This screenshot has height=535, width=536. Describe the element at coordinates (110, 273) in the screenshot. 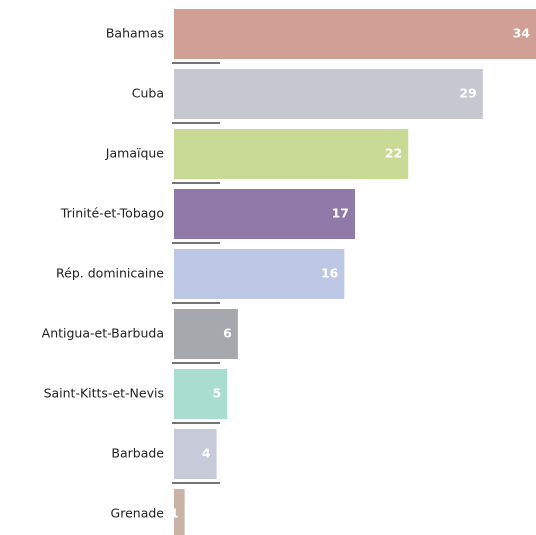

I see `category-label: Rép. dominicaine` at that location.